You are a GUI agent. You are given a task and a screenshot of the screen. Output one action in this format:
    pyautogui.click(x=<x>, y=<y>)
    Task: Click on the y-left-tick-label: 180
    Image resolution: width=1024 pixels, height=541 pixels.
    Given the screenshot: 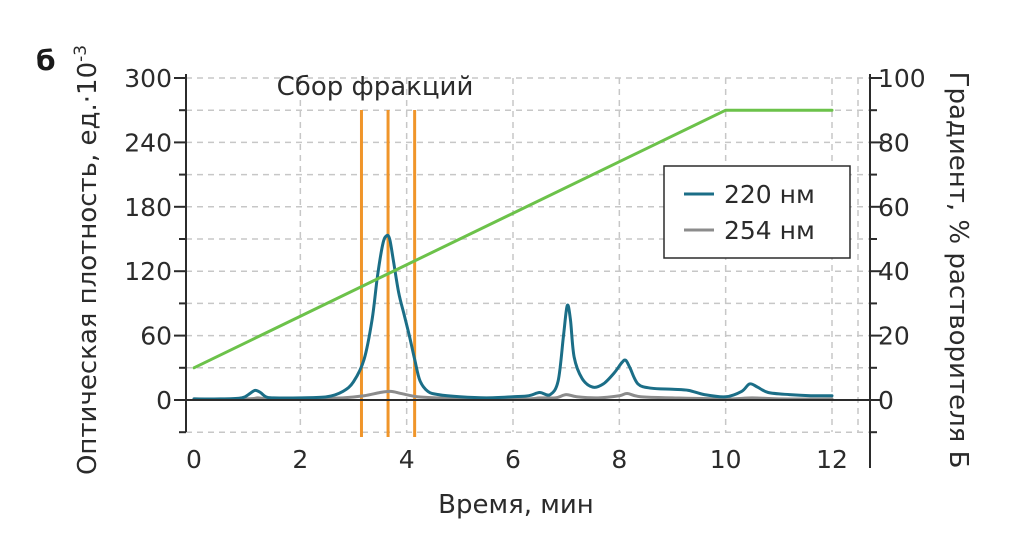 What is the action you would take?
    pyautogui.click(x=148, y=207)
    